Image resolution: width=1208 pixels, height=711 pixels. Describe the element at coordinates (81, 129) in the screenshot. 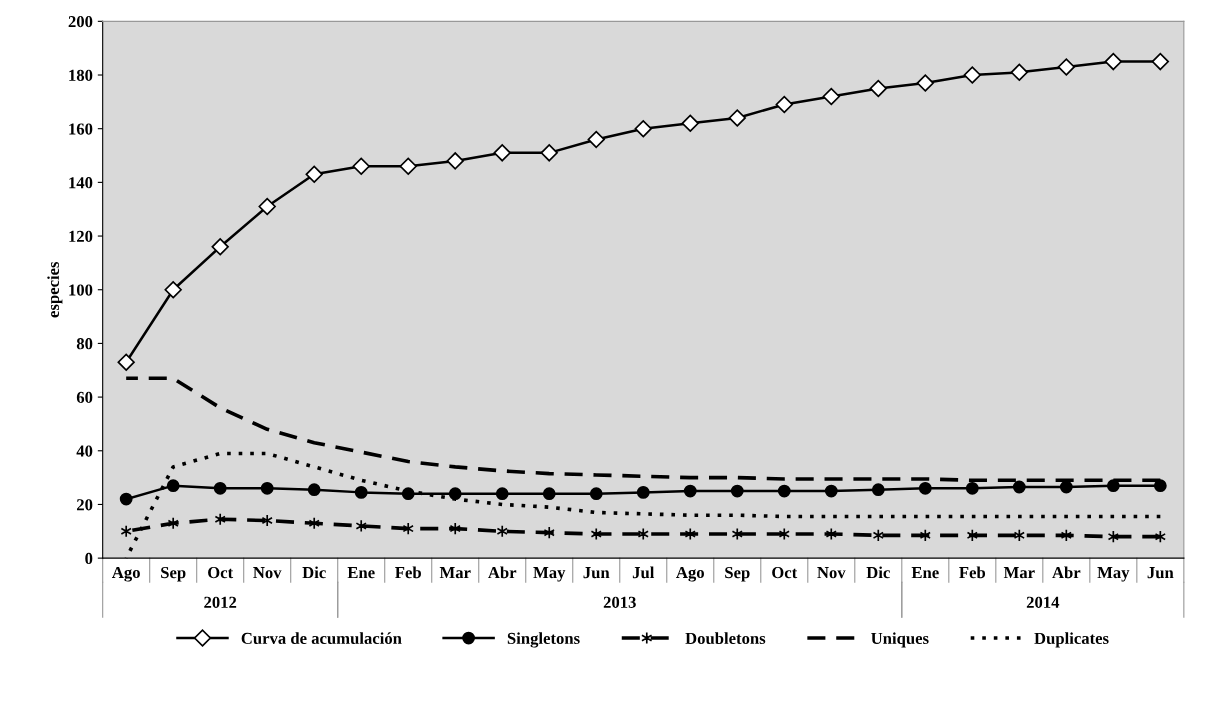

I see `y-tick-label: 160` at that location.